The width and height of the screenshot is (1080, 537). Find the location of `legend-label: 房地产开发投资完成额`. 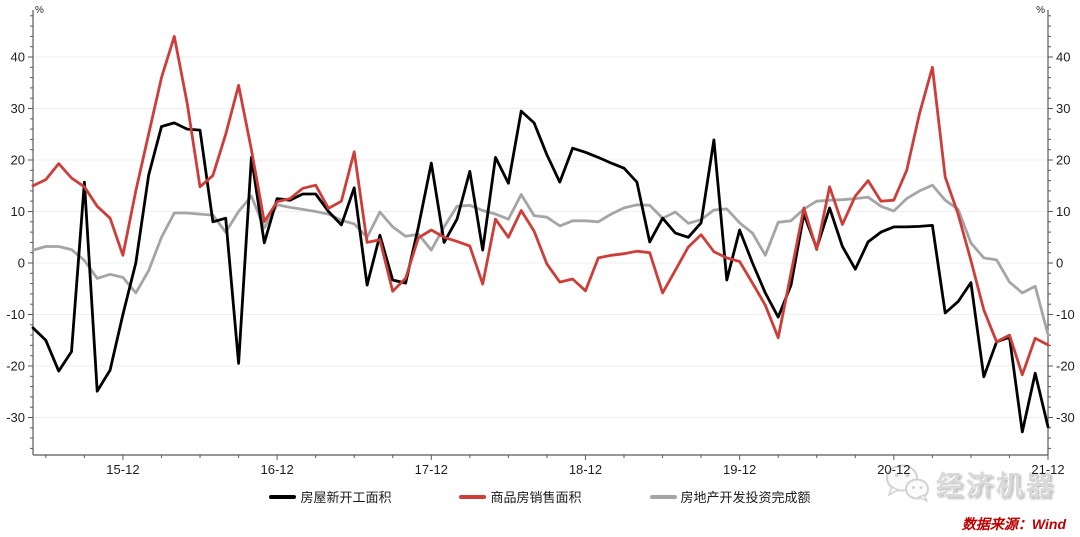

legend-label: 房地产开发投资完成额 is located at coordinates (745, 497).